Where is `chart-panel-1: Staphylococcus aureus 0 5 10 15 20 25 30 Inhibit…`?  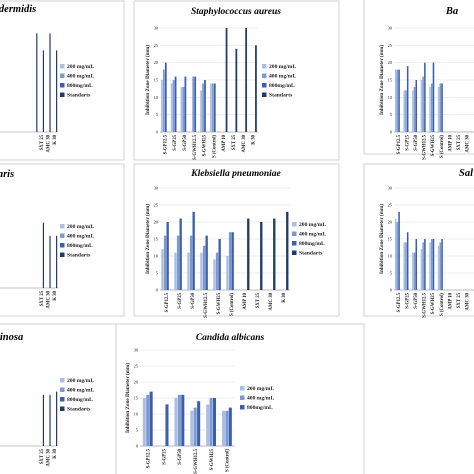
chart-panel-1: Staphylococcus aureus 0 5 10 15 20 25 30 Inhibit… is located at coordinates (236, 80).